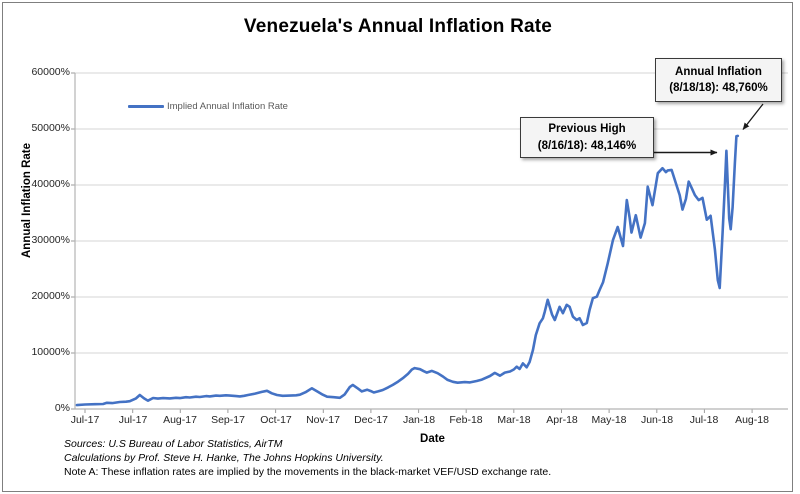  I want to click on x-tick-label: Feb-18, so click(466, 420).